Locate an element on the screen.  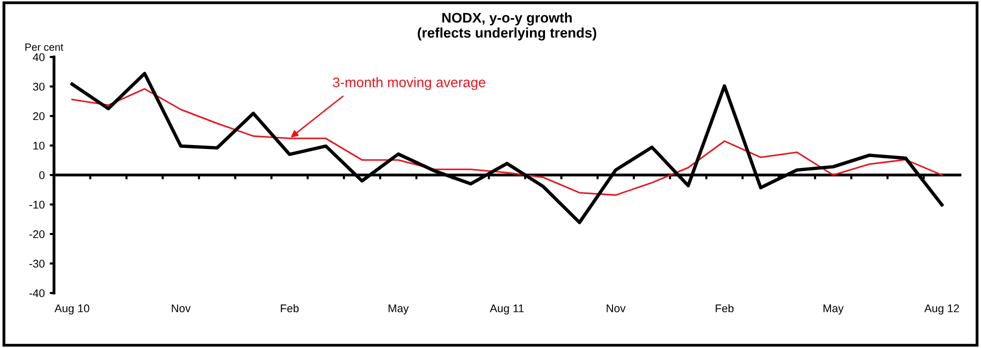
chart-title: NODX, y-o-y growth (reflects underlying trends) is located at coordinates (507, 26).